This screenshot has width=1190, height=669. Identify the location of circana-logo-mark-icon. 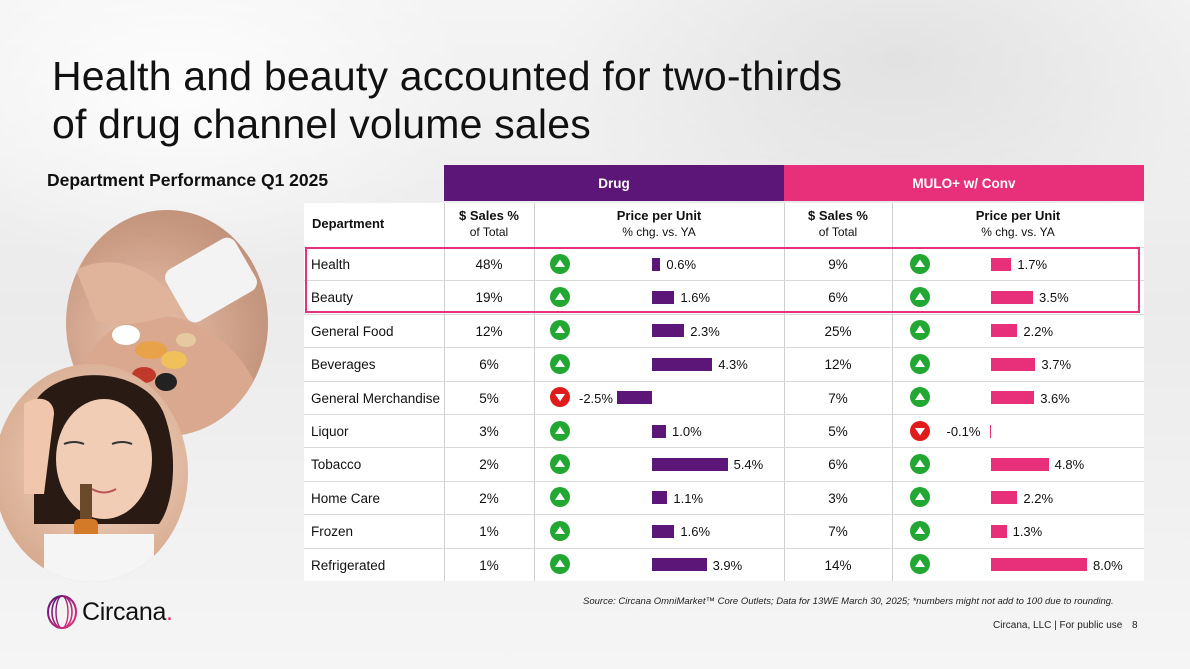
(62, 612).